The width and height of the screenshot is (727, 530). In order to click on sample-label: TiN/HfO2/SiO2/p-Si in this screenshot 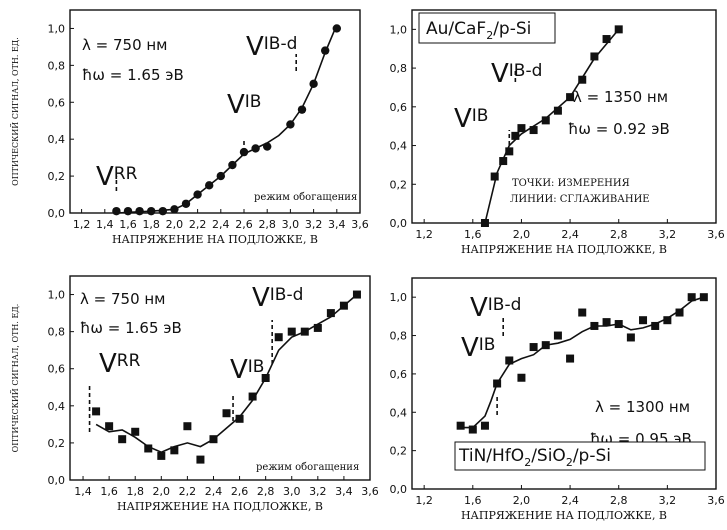, I will do `click(534, 457)`.